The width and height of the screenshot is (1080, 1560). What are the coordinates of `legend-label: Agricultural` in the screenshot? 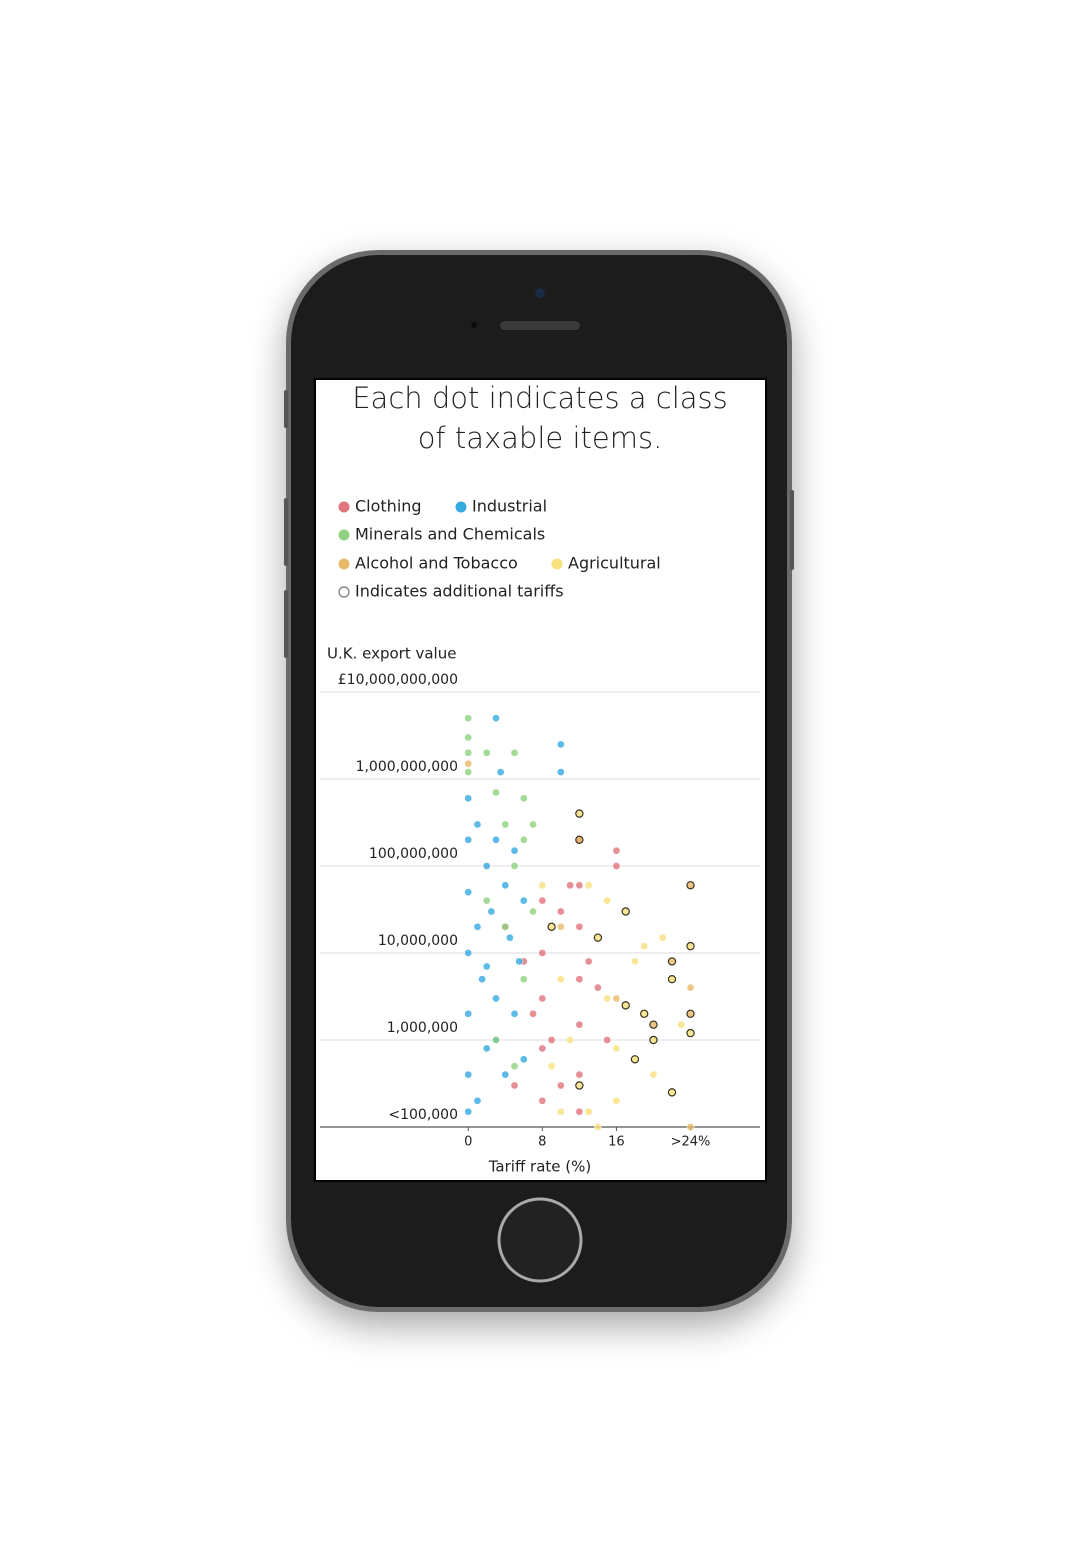 It's located at (614, 563).